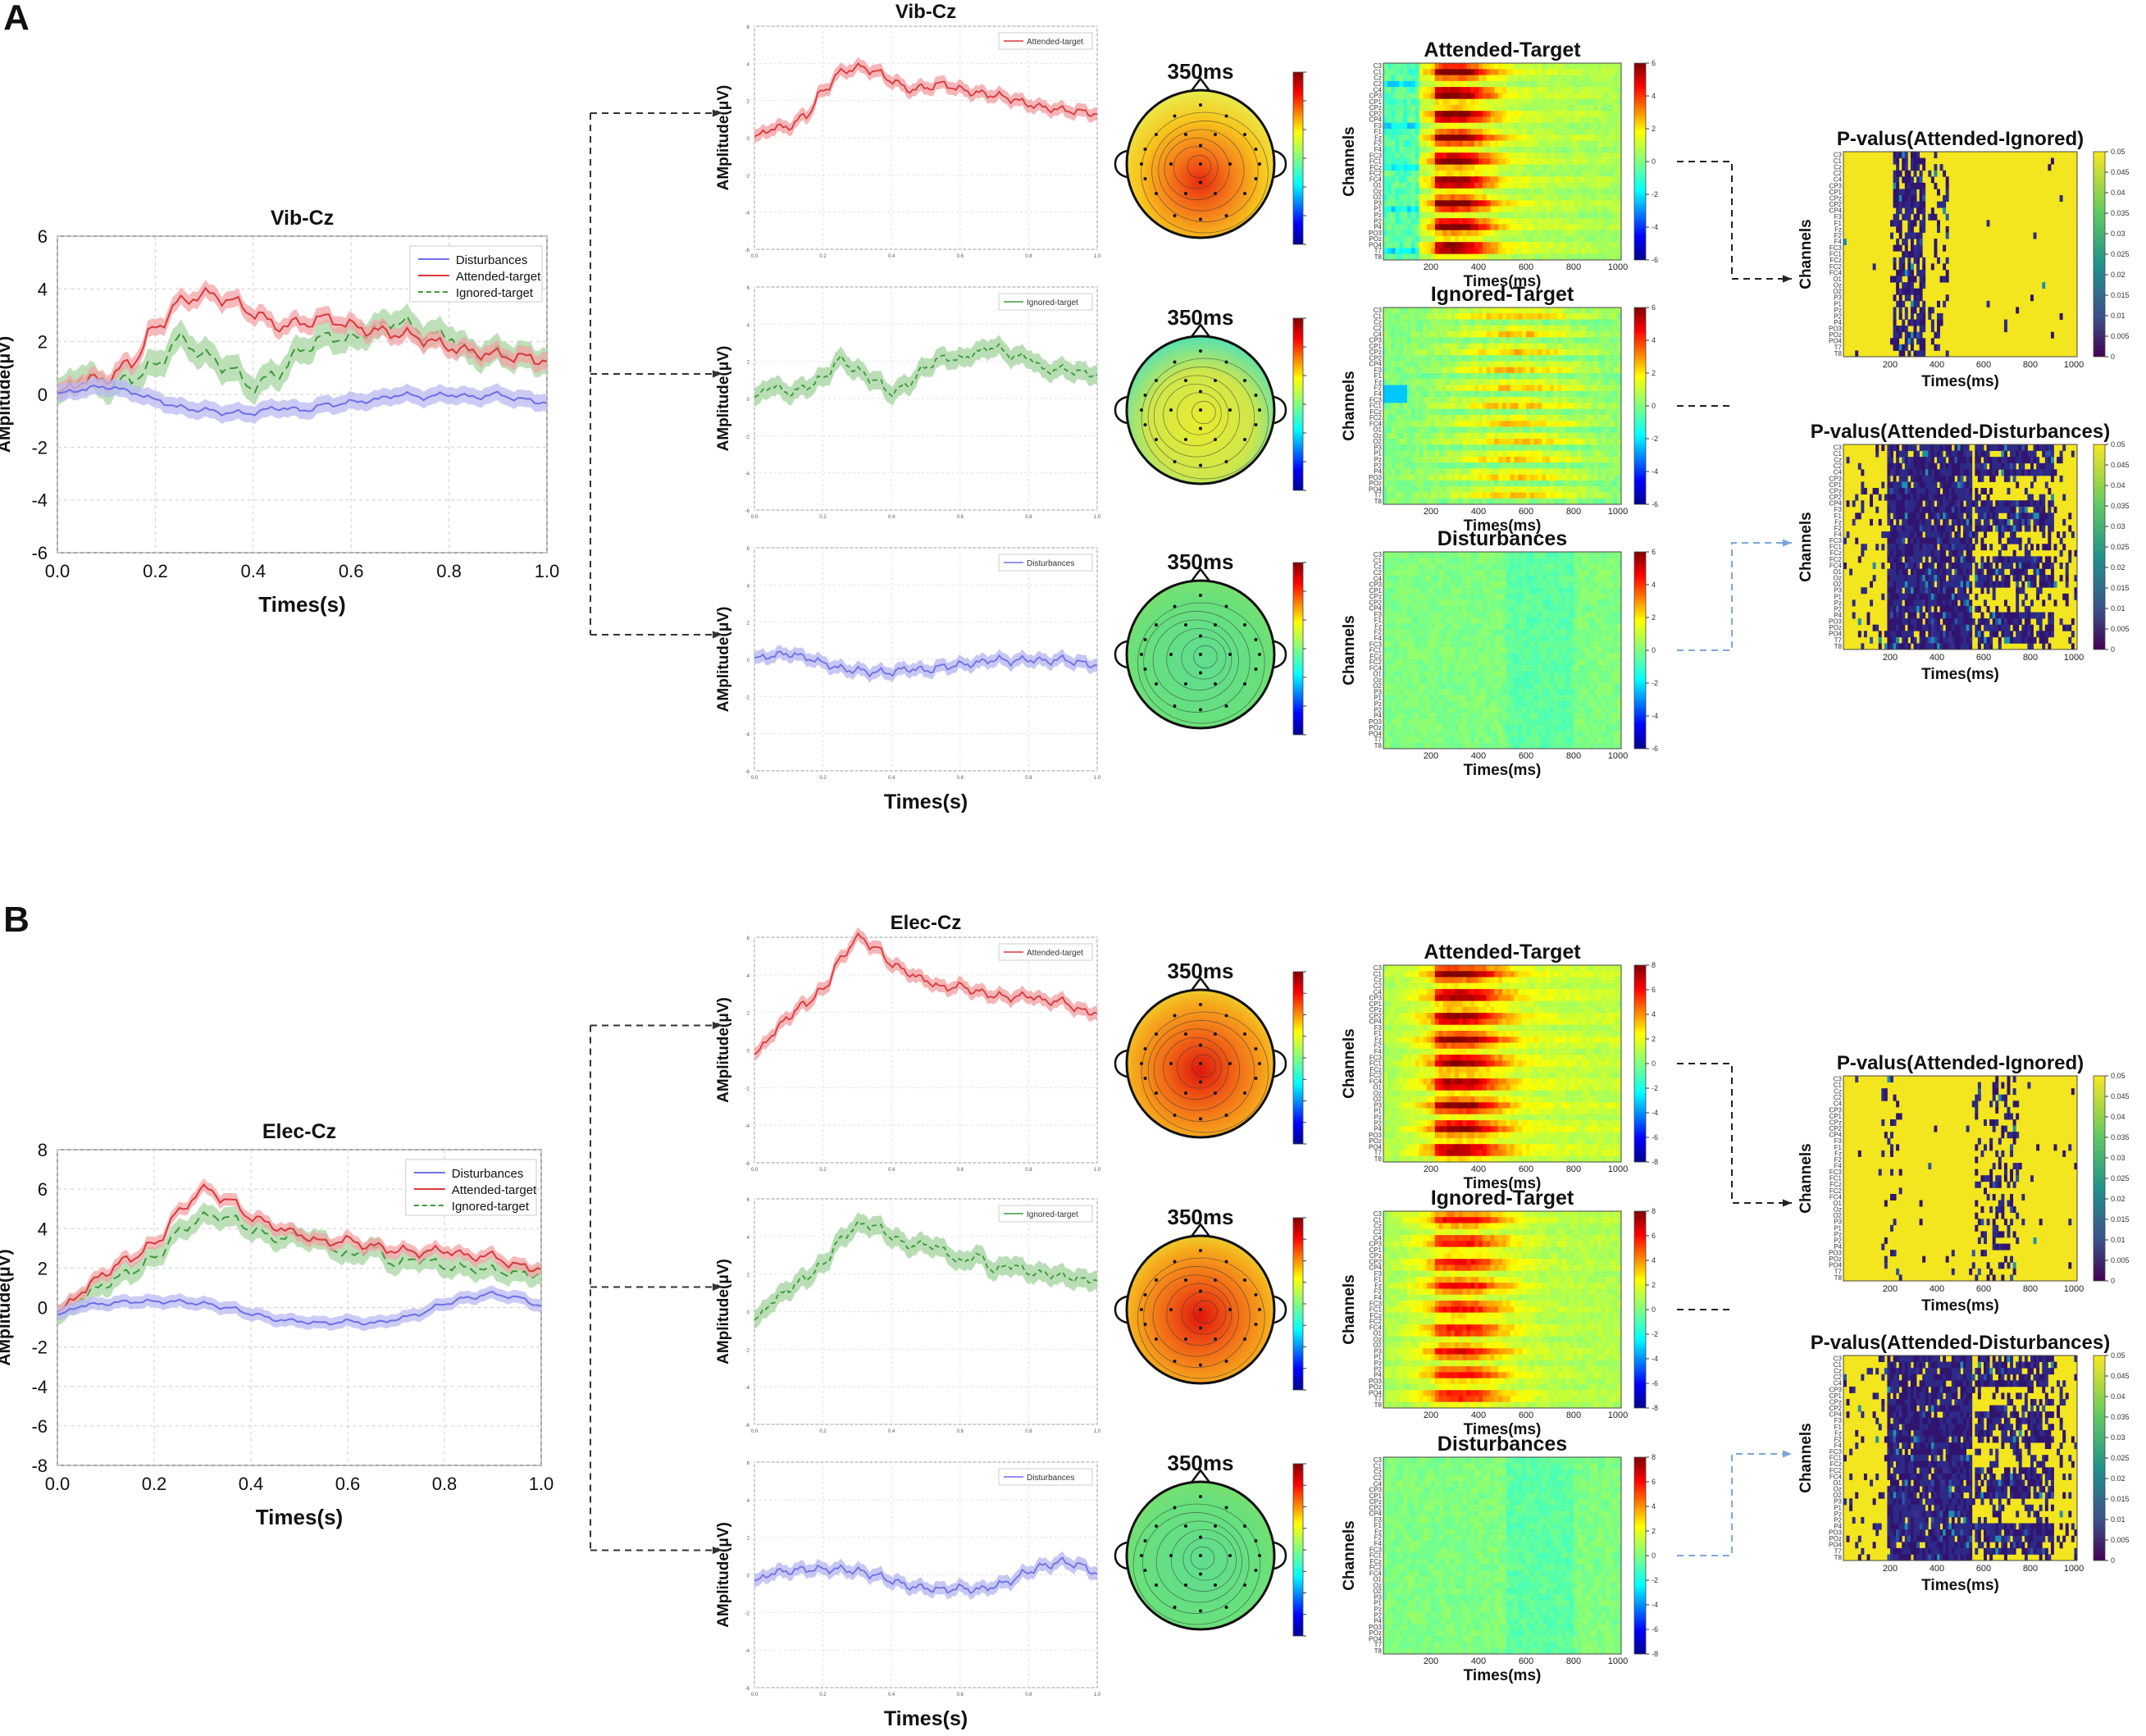  I want to click on series-band-ignored-target, so click(302, 354).